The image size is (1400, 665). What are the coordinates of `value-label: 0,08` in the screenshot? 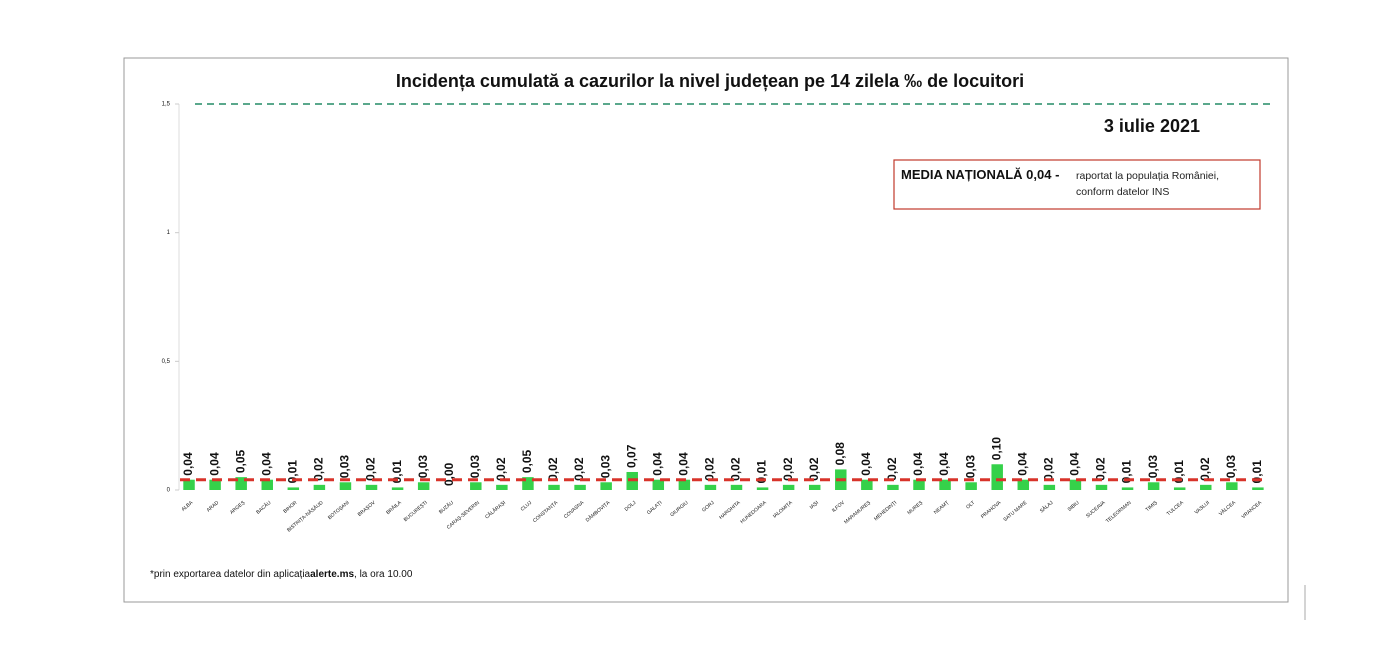 It's located at (840, 454).